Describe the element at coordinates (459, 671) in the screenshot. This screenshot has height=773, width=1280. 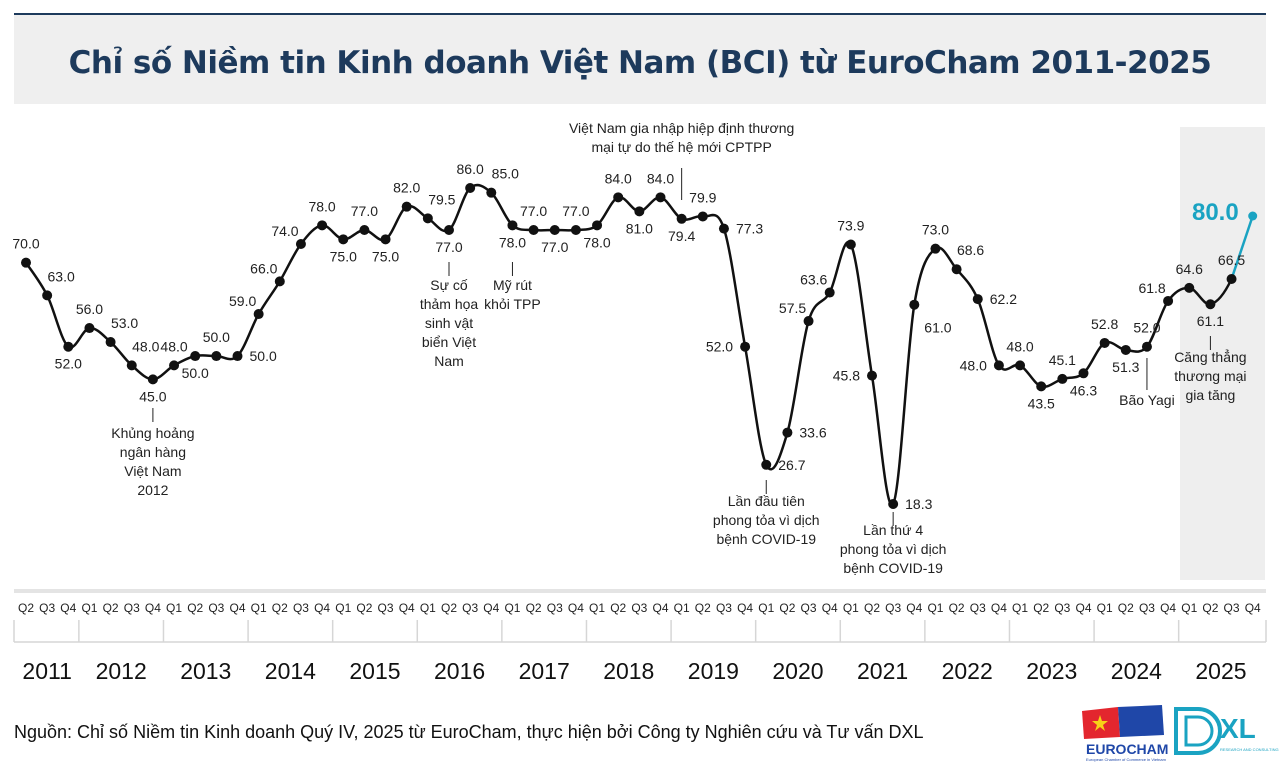
I see `year-label: 2016` at that location.